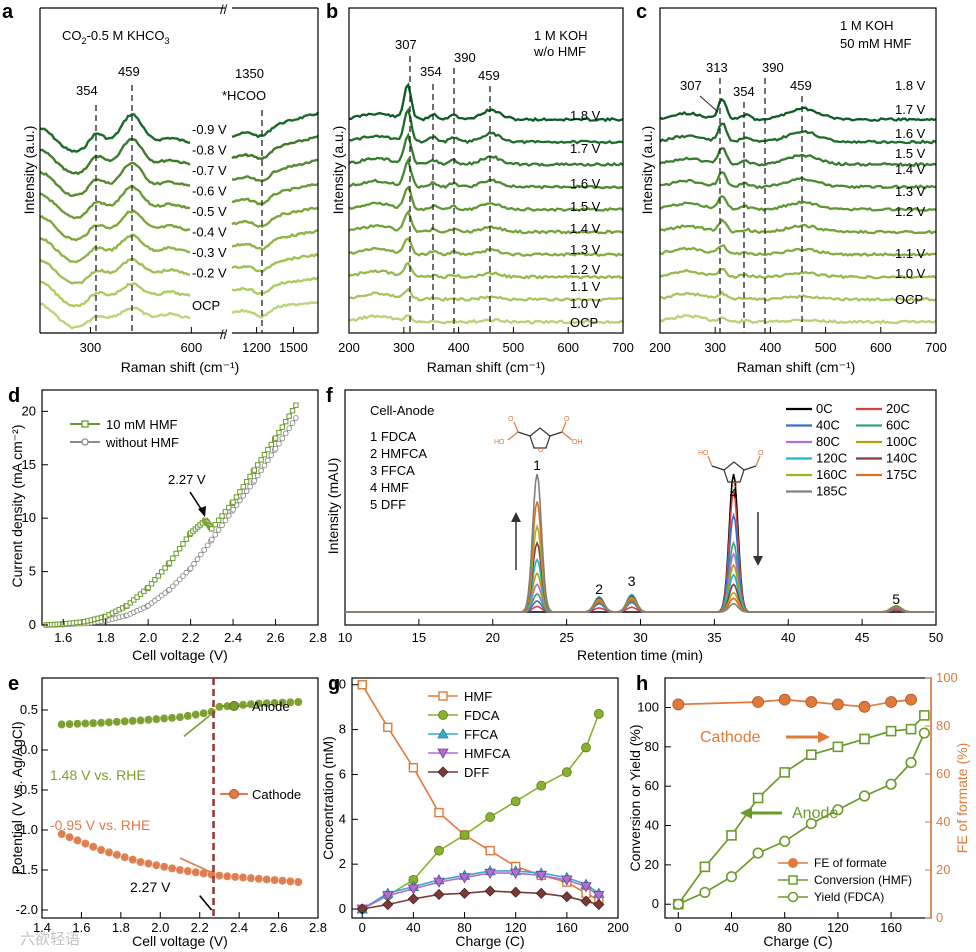 The width and height of the screenshot is (976, 952). I want to click on arrow-e-cathode, so click(194, 865).